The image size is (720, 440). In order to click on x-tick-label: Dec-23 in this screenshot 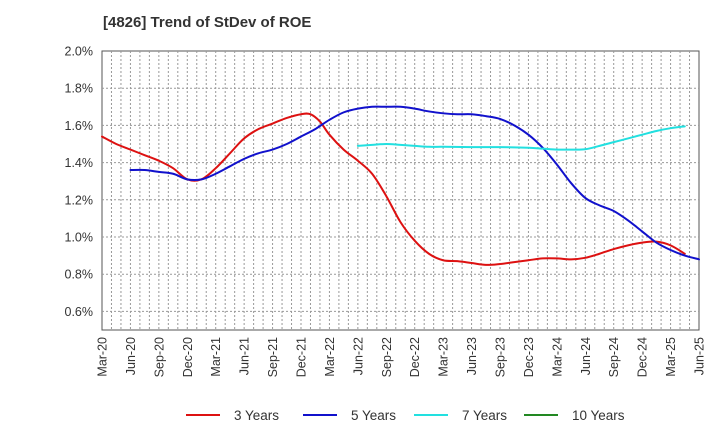, I will do `click(529, 357)`.